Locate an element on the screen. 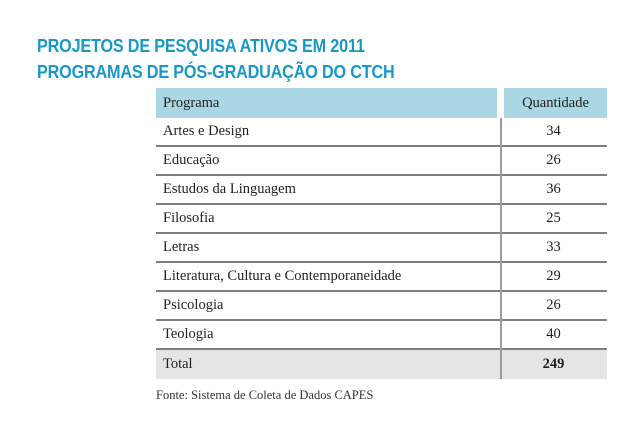 The image size is (640, 435). row-program-cell: Artes e Design is located at coordinates (206, 131).